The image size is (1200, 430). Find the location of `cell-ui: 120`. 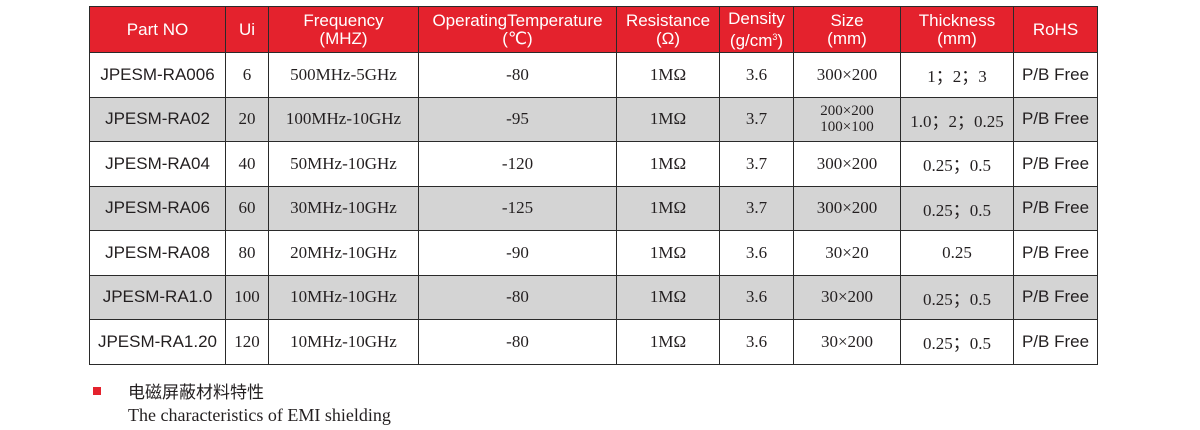

cell-ui: 120 is located at coordinates (247, 342).